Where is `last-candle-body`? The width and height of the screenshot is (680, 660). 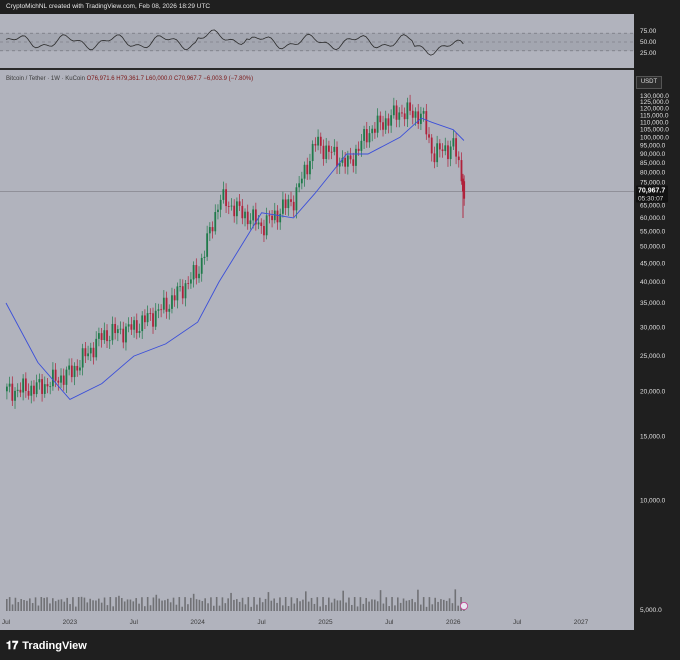 last-candle-body is located at coordinates (463, 185).